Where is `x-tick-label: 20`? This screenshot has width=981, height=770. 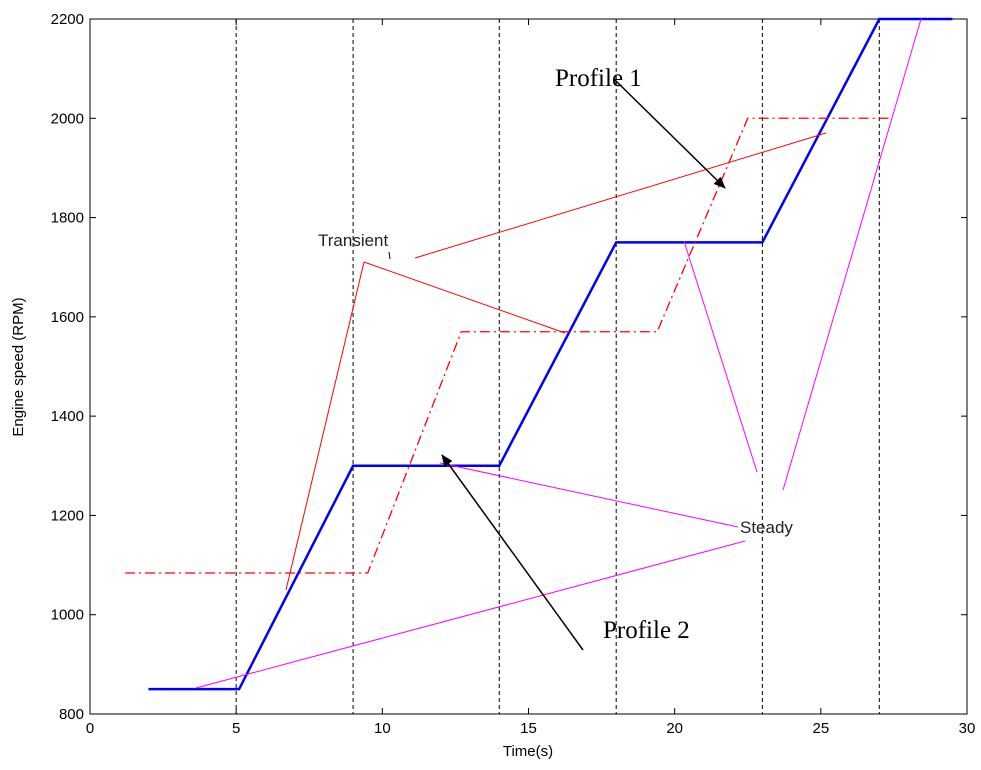 x-tick-label: 20 is located at coordinates (674, 728).